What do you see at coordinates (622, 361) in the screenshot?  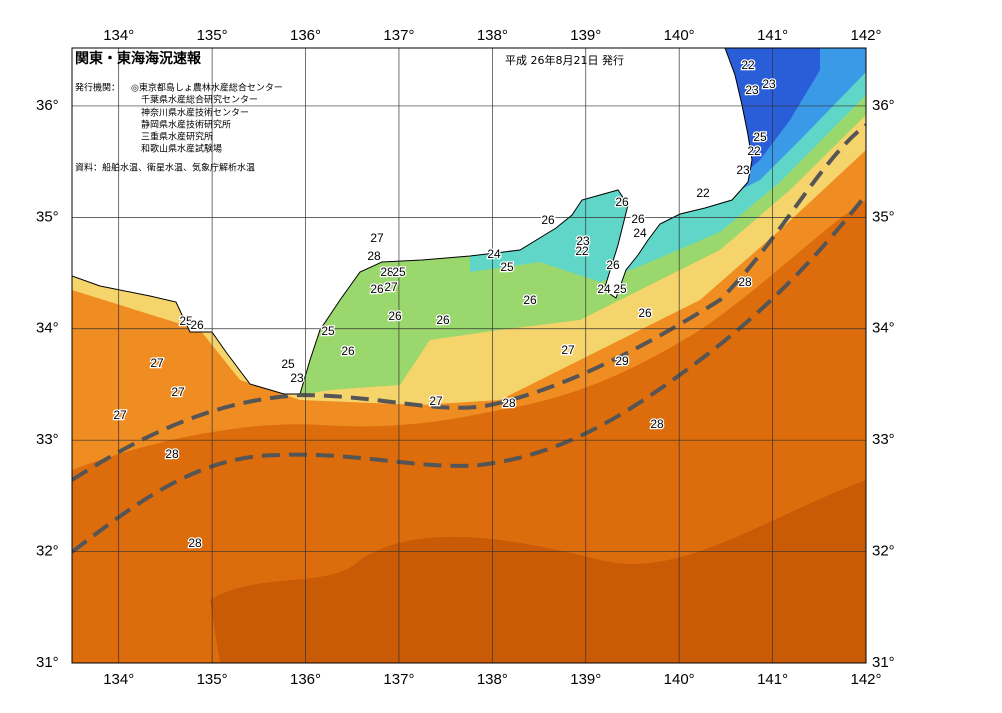 I see `contour-label: 29` at bounding box center [622, 361].